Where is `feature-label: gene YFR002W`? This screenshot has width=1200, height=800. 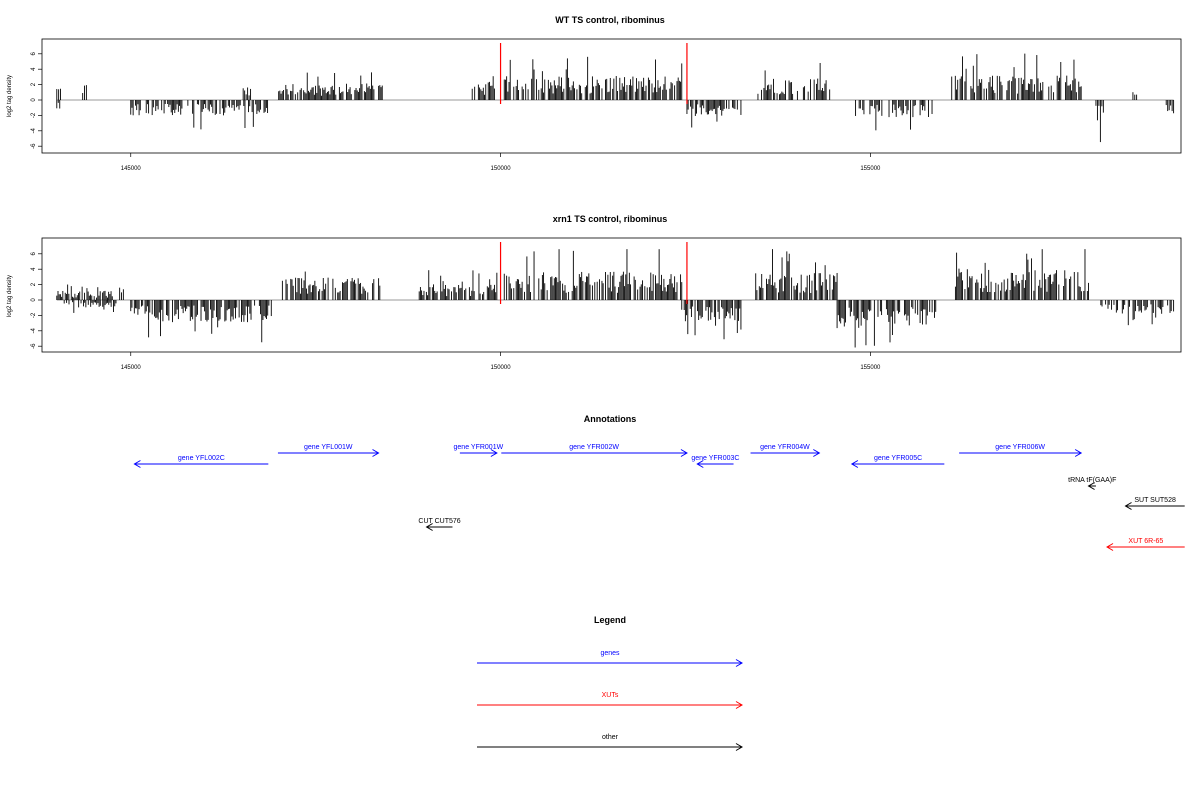 feature-label: gene YFR002W is located at coordinates (594, 447).